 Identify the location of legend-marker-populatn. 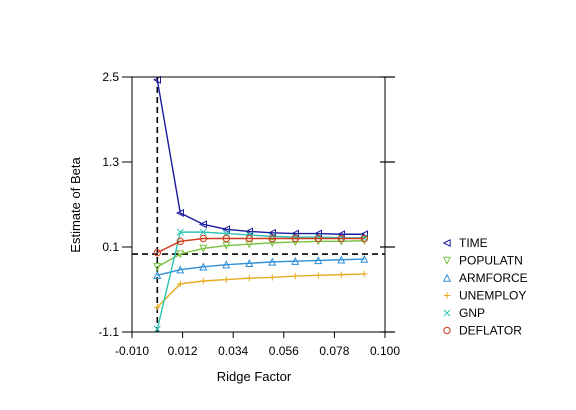
(447, 260).